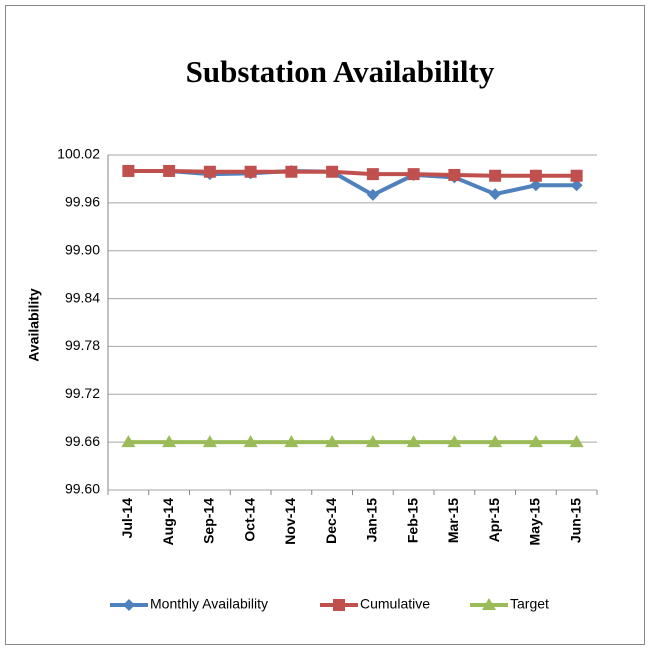  What do you see at coordinates (82, 297) in the screenshot?
I see `y-tick-label: 99.84` at bounding box center [82, 297].